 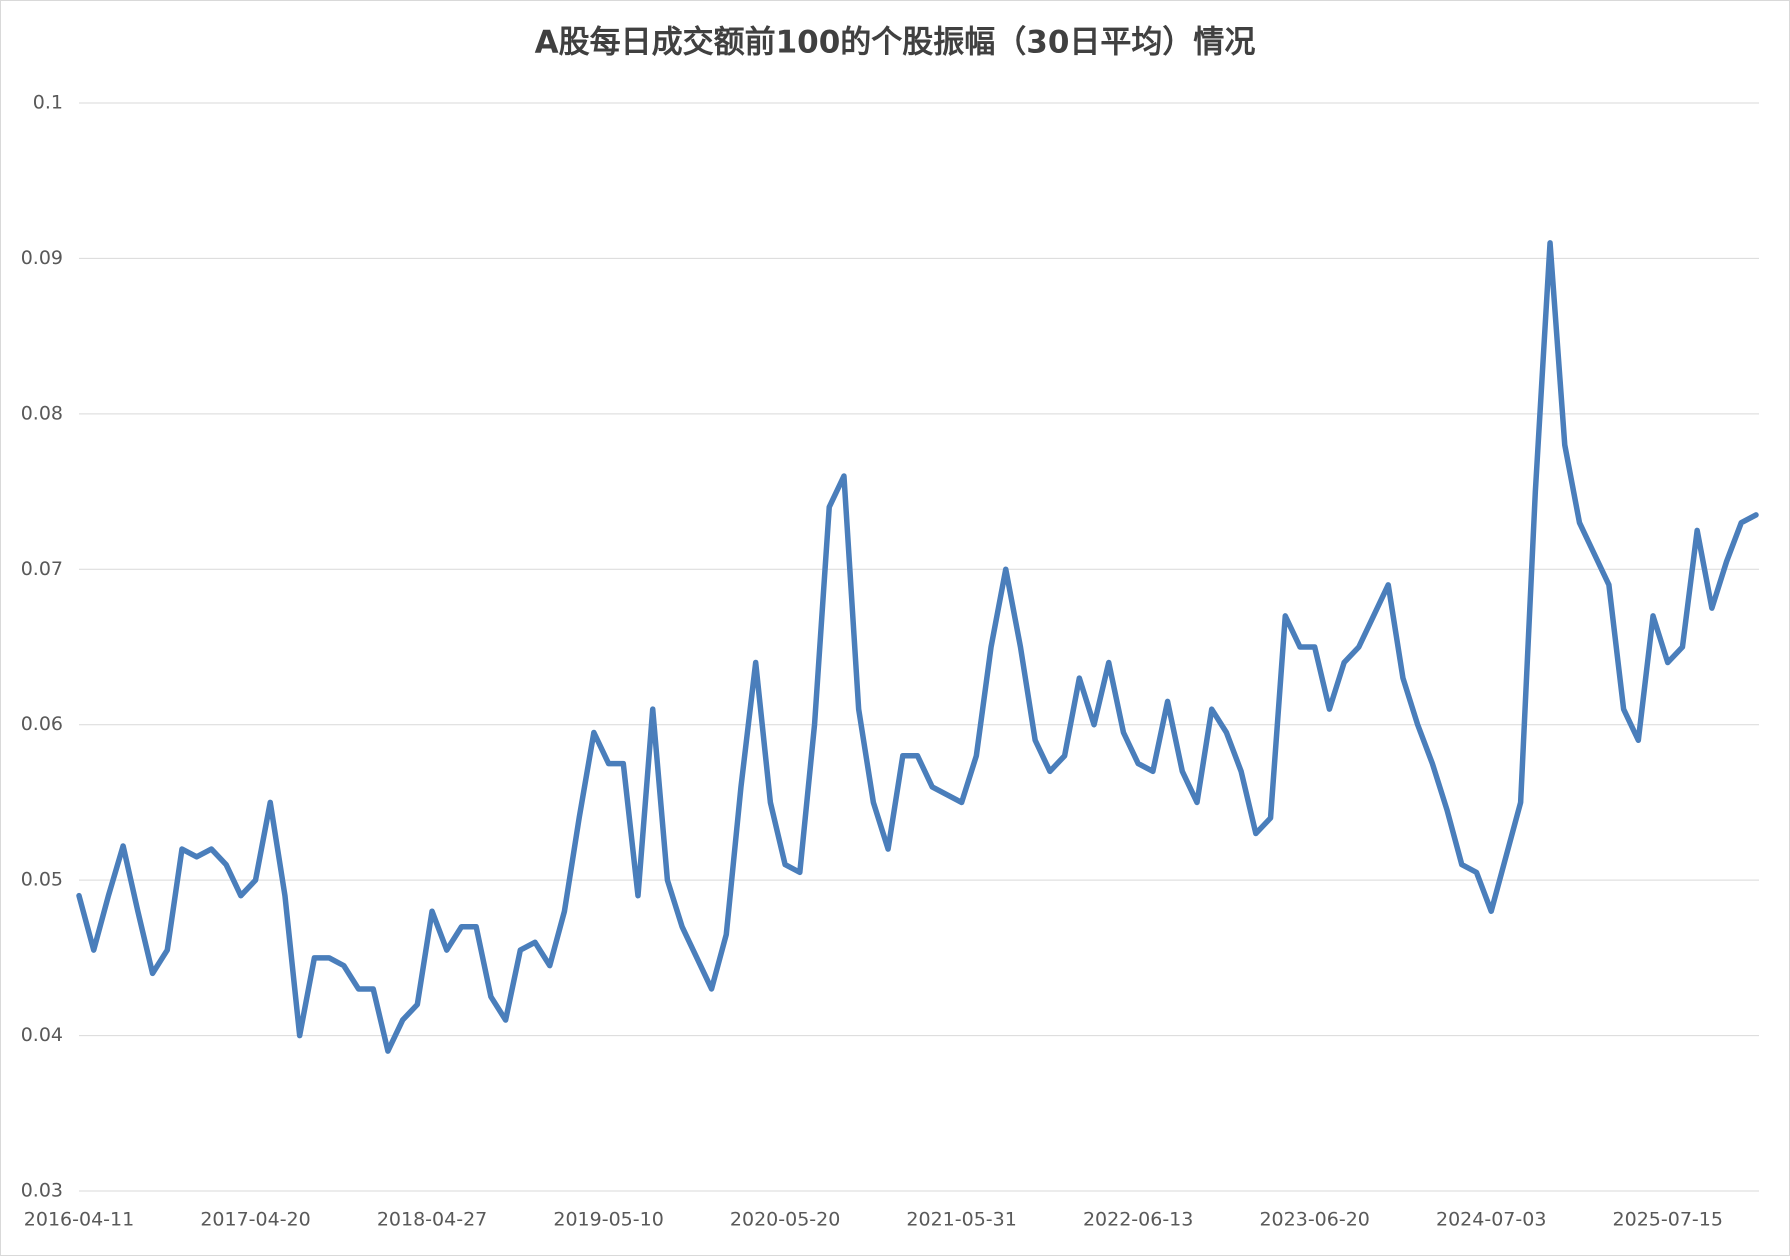 I want to click on y-tick-label: 0.05, so click(x=42, y=880).